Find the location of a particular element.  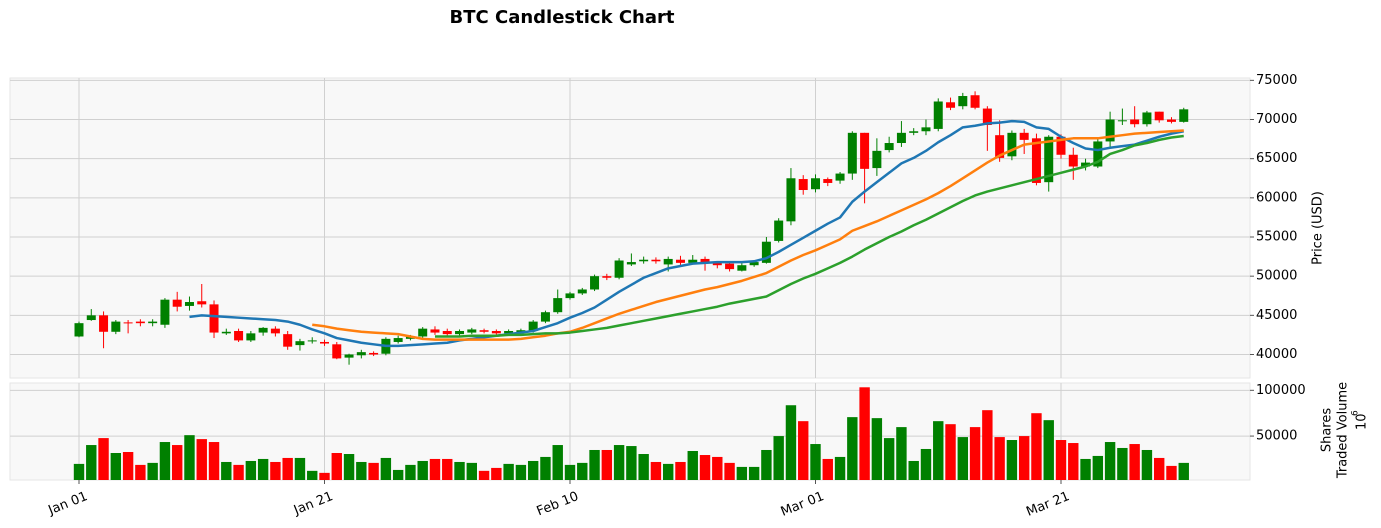

volume-offset-exponent: 6 is located at coordinates (1356, 413).